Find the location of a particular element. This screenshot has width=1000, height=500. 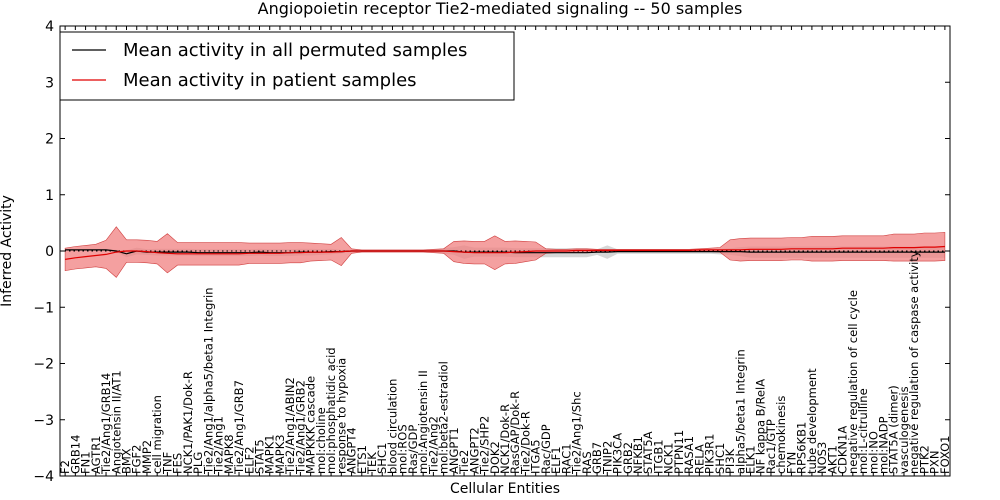

x-tick-label: TNF is located at coordinates (167, 463).